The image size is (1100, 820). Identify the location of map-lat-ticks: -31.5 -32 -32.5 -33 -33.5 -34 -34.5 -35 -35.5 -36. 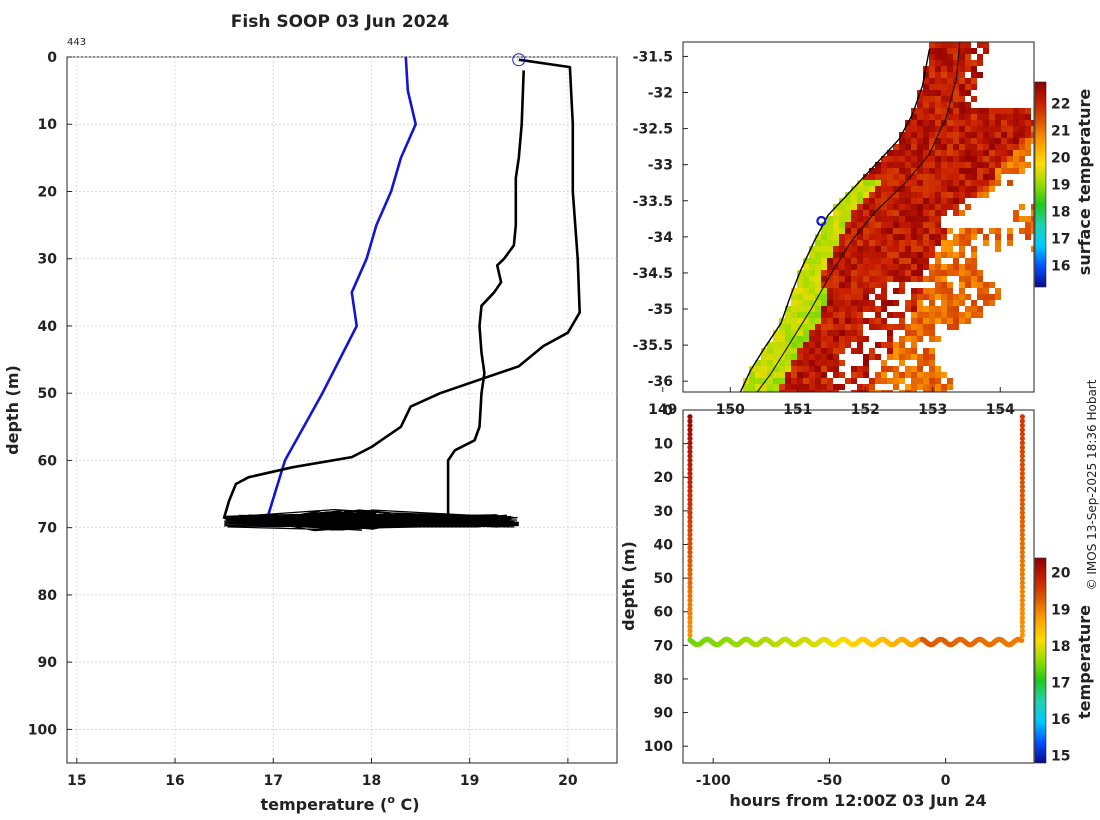
(660, 219).